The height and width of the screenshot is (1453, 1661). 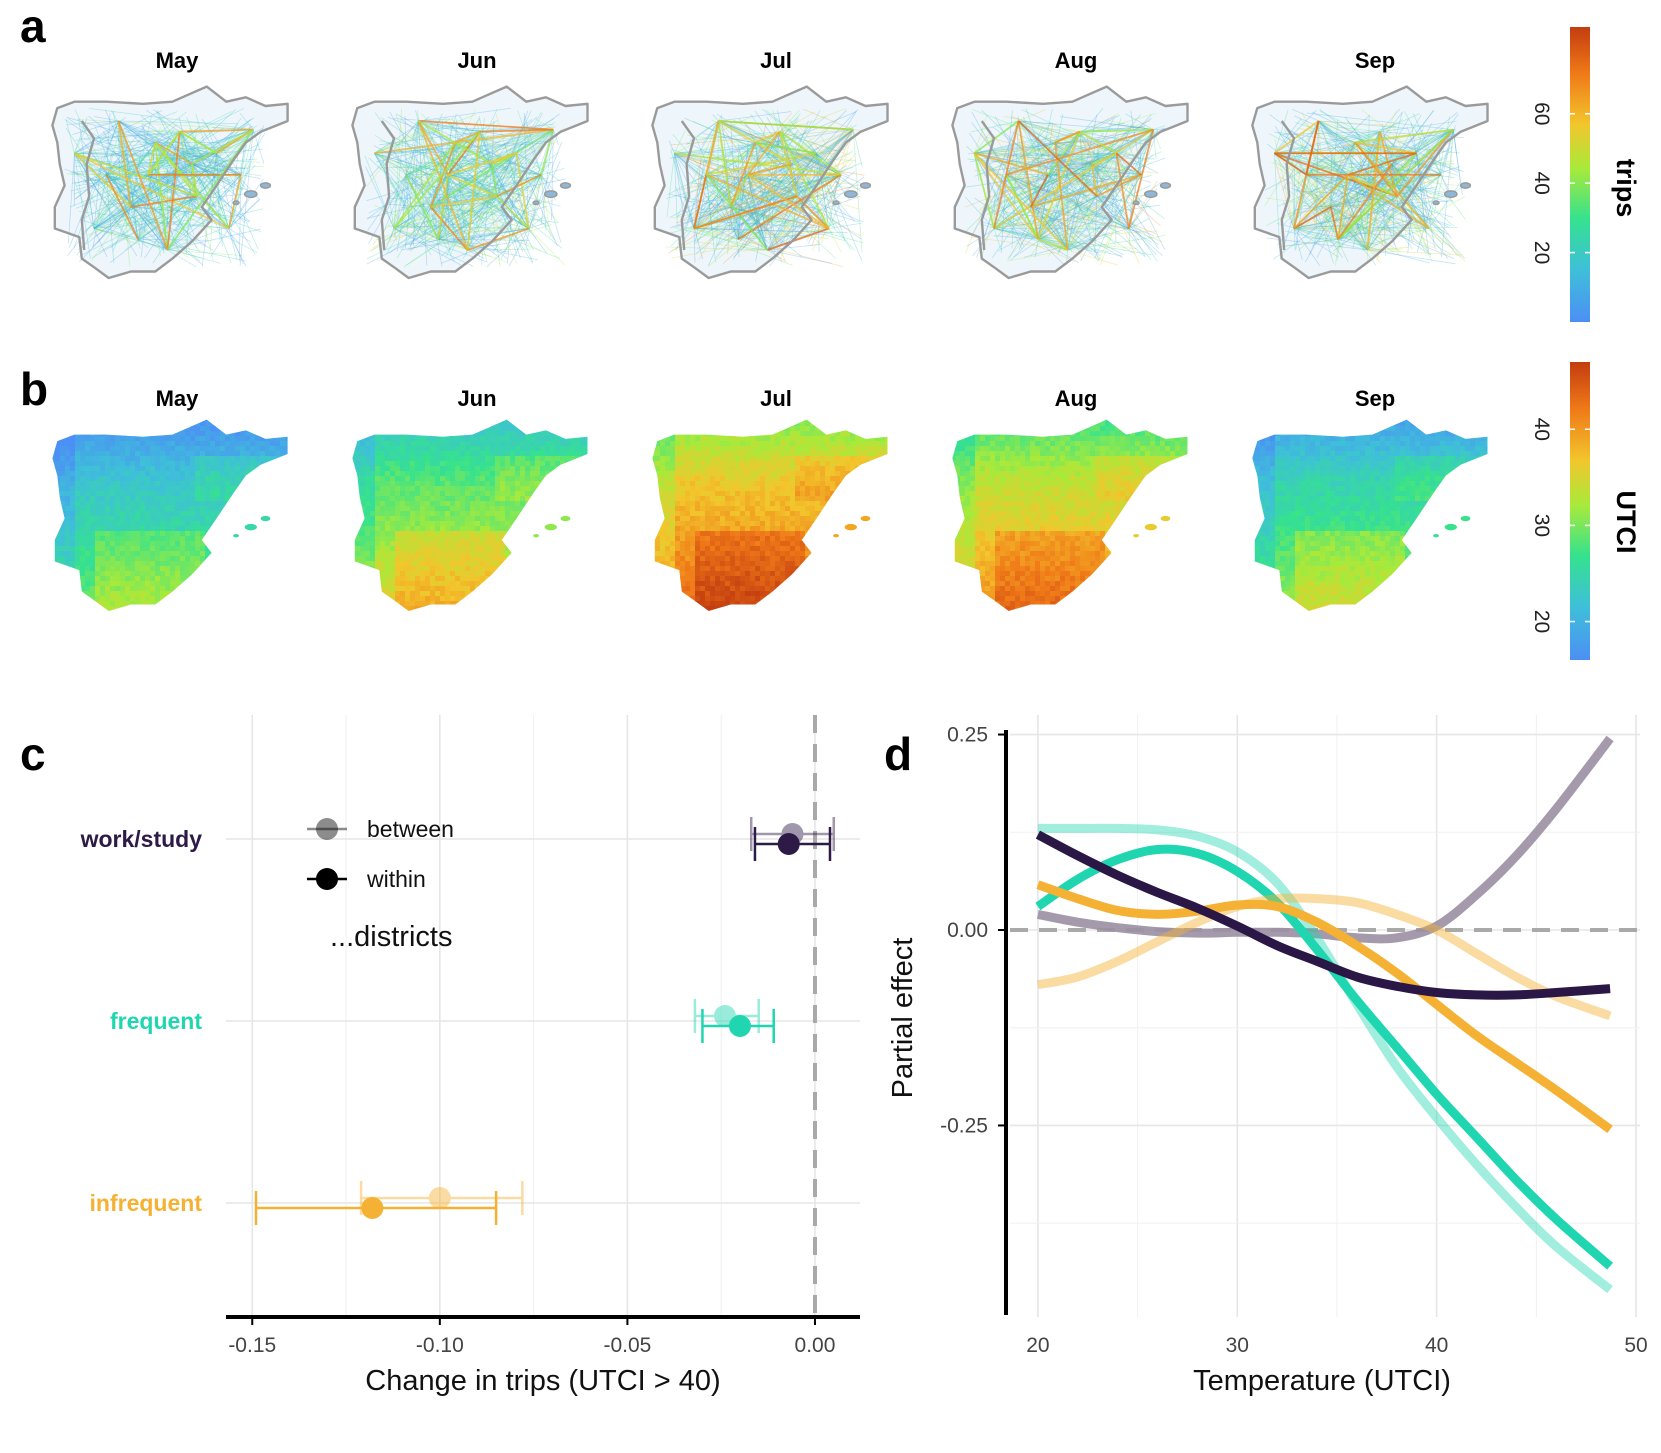 I want to click on panel-b-month-title: May, so click(x=178, y=398).